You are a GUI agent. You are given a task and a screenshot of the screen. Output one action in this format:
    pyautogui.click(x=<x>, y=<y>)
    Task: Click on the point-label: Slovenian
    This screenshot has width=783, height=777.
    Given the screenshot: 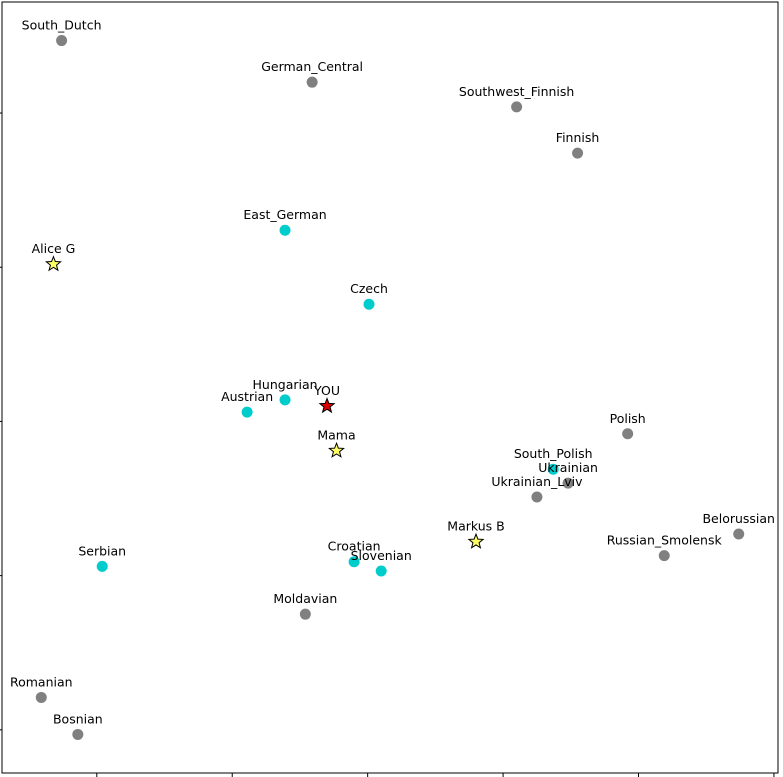 What is the action you would take?
    pyautogui.click(x=381, y=555)
    